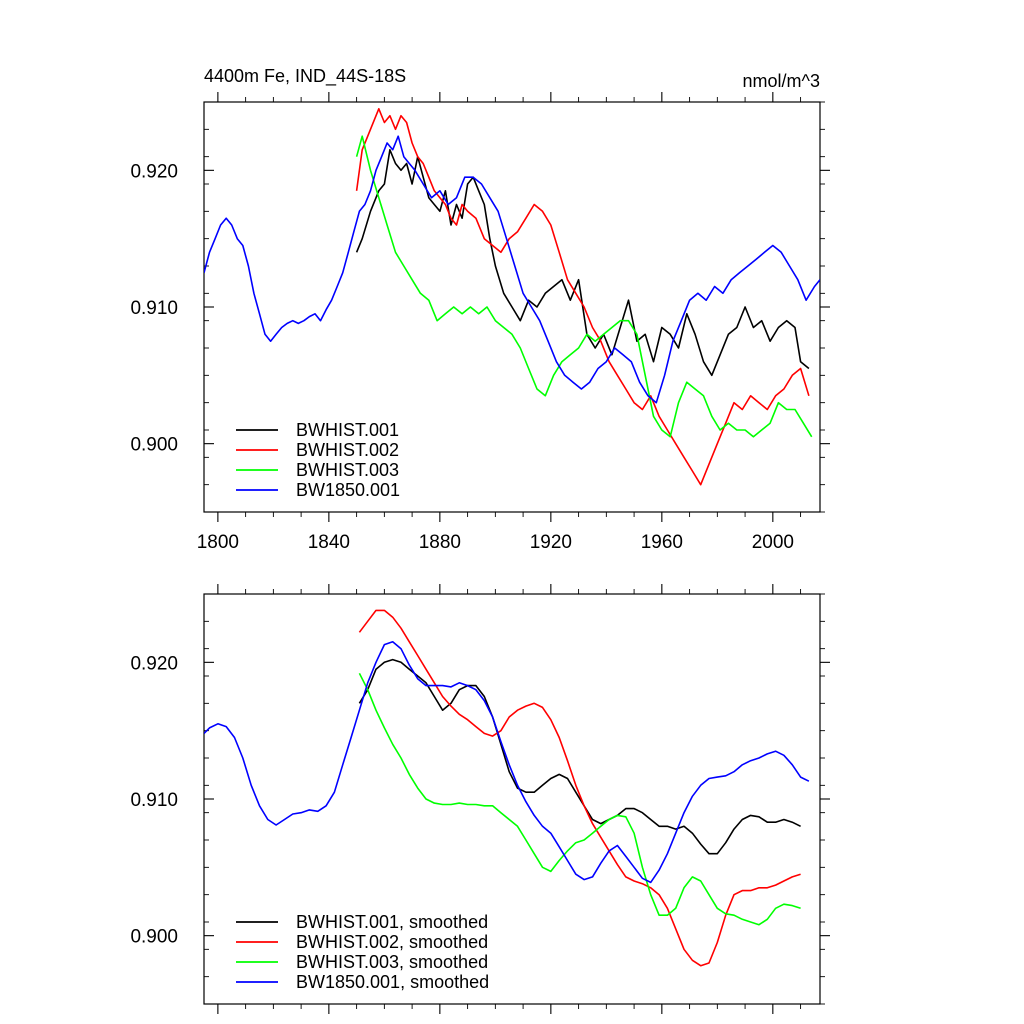  Describe the element at coordinates (392, 942) in the screenshot. I see `legend-label: BWHIST.002, smoothed` at that location.